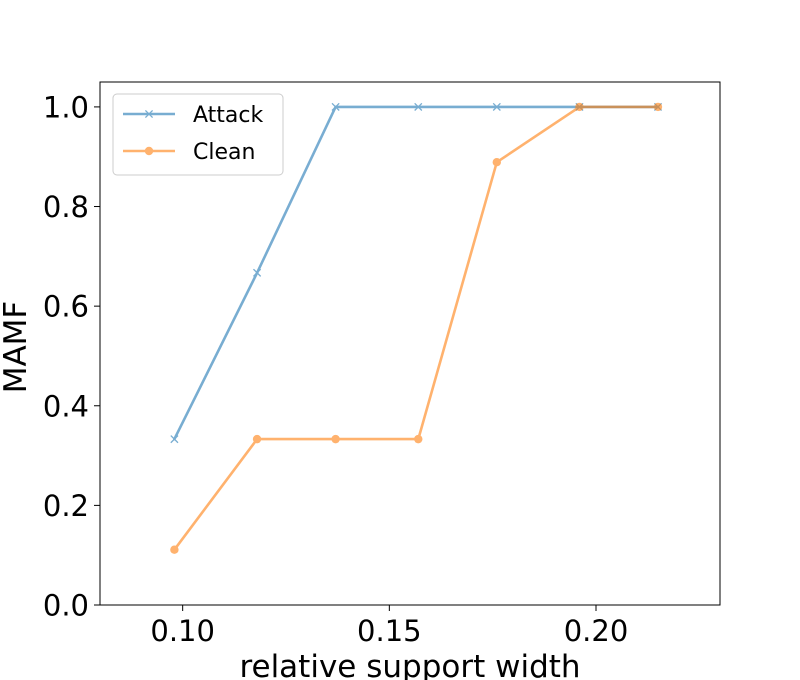  What do you see at coordinates (409, 664) in the screenshot?
I see `x-axis-label: relative support width` at bounding box center [409, 664].